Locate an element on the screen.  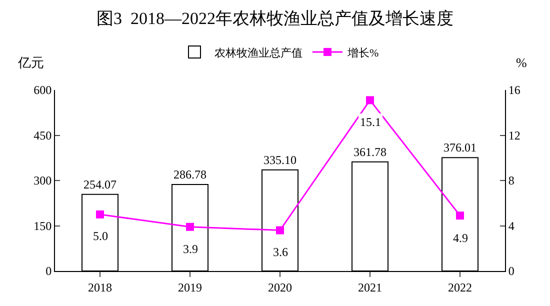
x-tick-label: 2020 is located at coordinates (280, 287).